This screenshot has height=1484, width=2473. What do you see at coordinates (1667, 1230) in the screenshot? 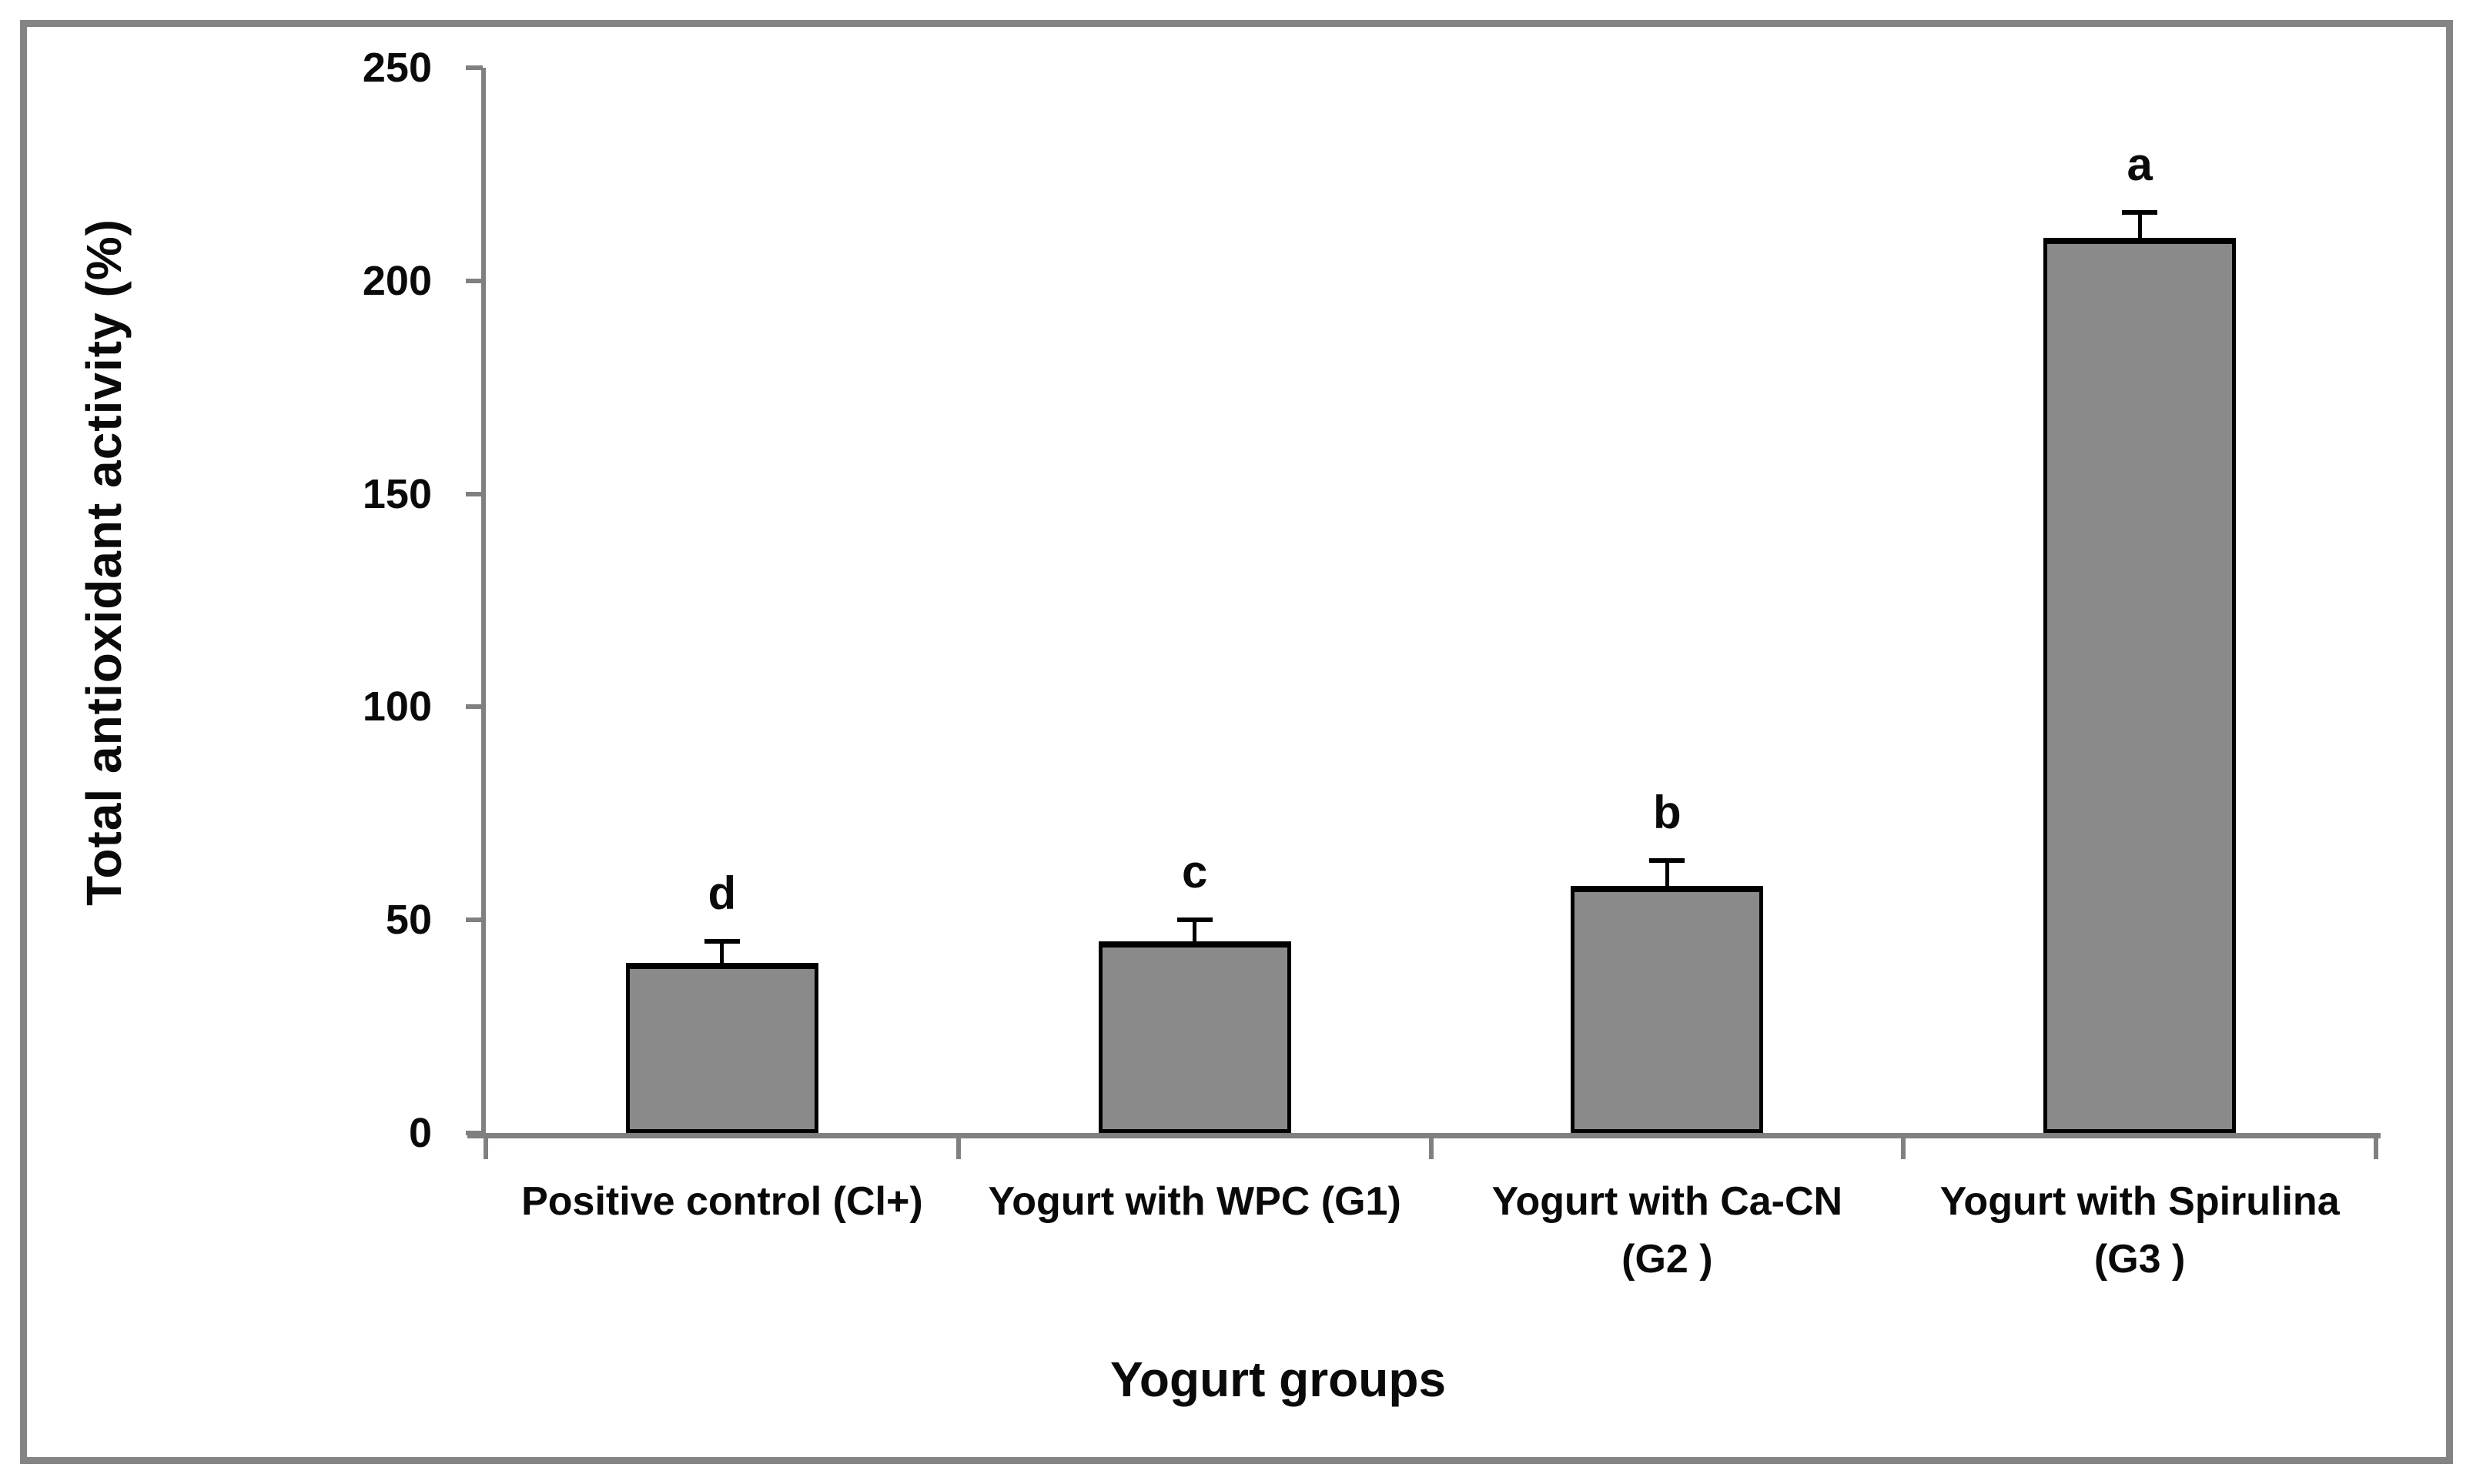
I see `x-category-label: Yogurt with Ca-CN (G2 )` at bounding box center [1667, 1230].